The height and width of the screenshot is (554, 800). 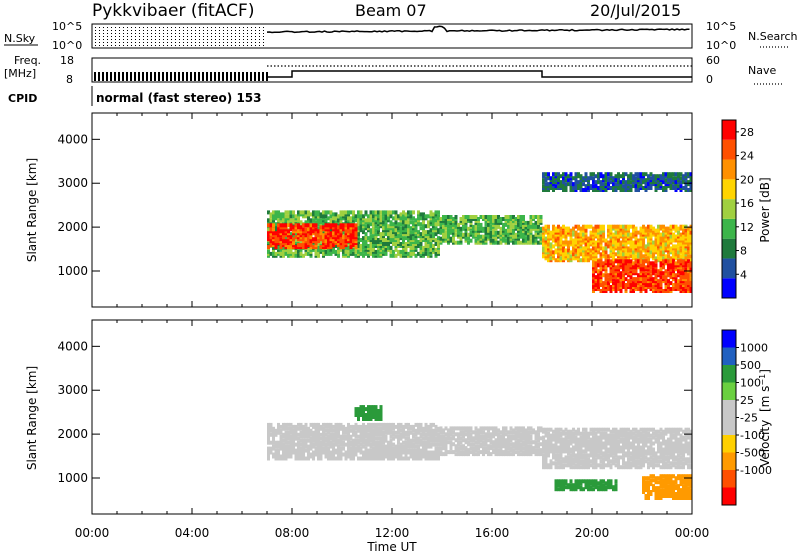 I want to click on freq-unit: [MHz], so click(x=20, y=73).